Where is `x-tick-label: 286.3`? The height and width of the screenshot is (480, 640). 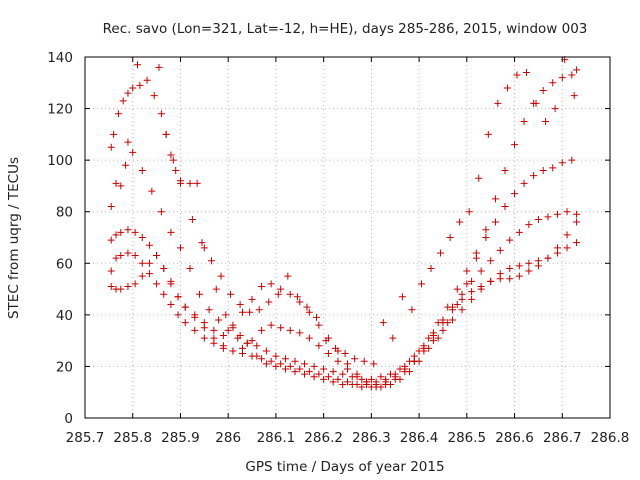
x-tick-label: 286.3 is located at coordinates (371, 438).